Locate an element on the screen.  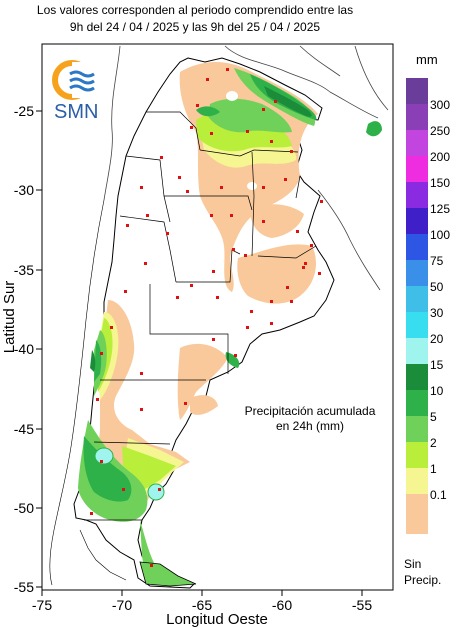
y-tick-label: -40 is located at coordinates (24, 349).